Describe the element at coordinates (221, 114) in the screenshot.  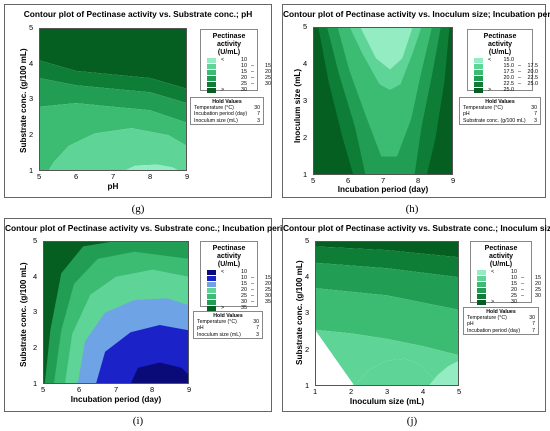
I see `hold-value-label: Incubation period (day)` at that location.